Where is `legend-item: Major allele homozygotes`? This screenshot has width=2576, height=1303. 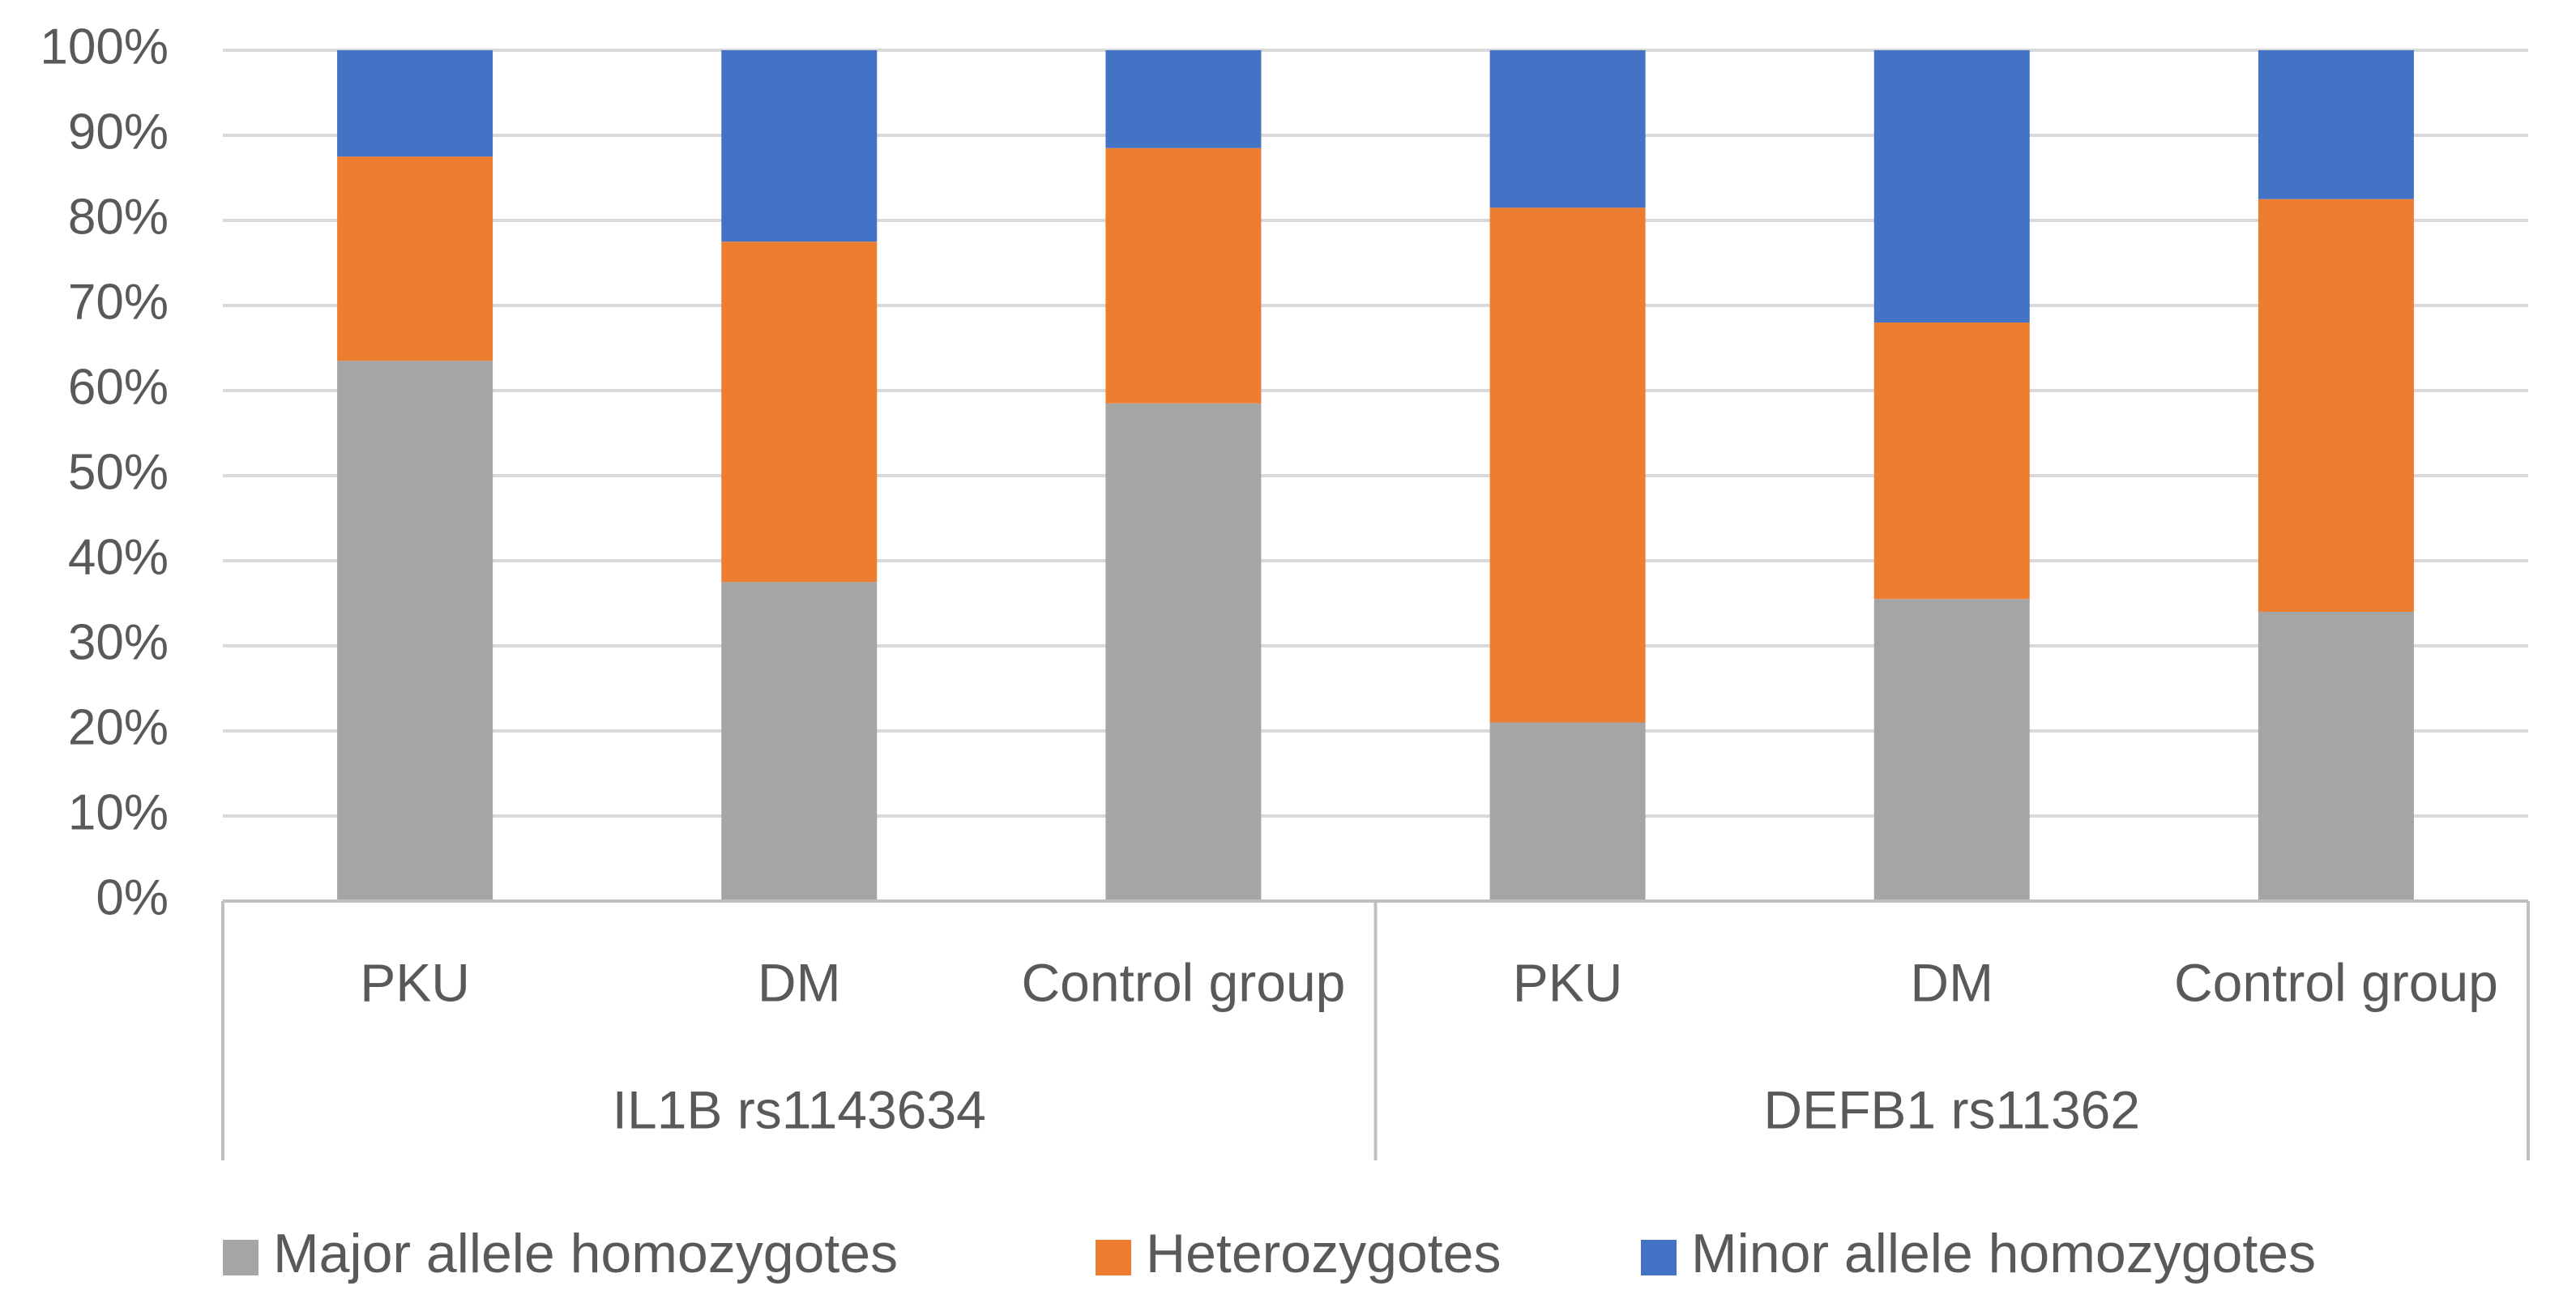 legend-item: Major allele homozygotes is located at coordinates (560, 1253).